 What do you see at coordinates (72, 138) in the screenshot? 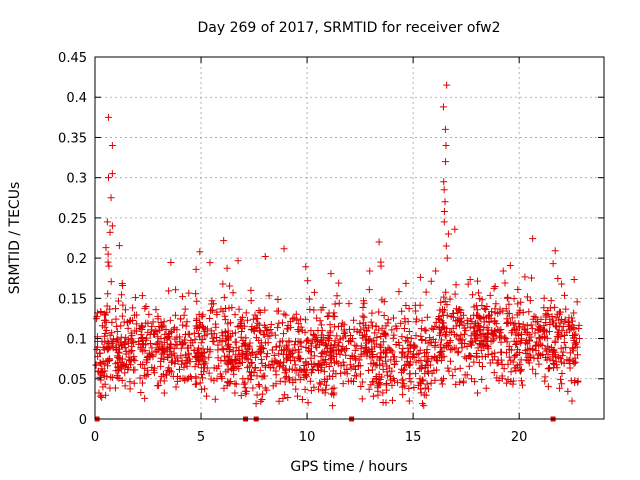
I see `y-tick-label: 0.35` at bounding box center [72, 138].